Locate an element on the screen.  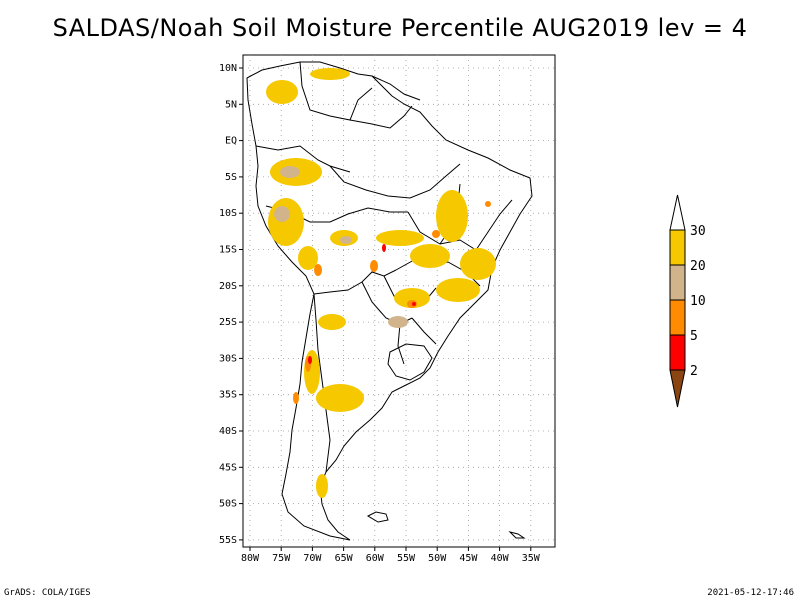
patch-colombia is located at coordinates (282, 92).